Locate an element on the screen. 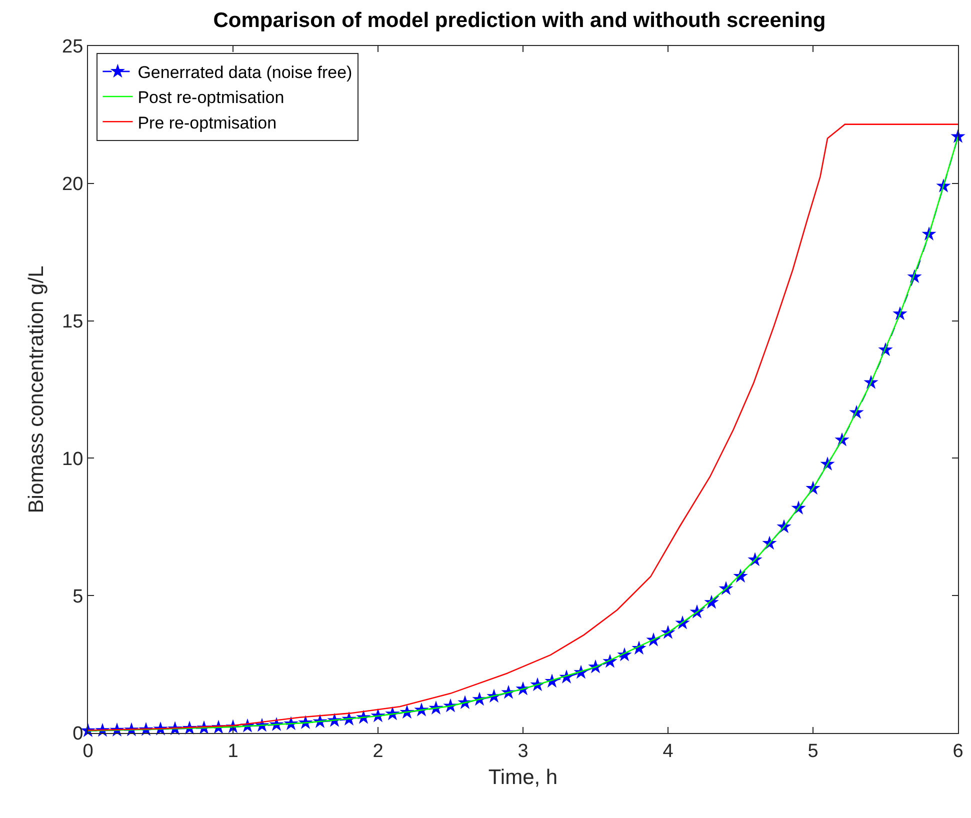 The image size is (971, 818). y-tick-label: 5 is located at coordinates (78, 597).